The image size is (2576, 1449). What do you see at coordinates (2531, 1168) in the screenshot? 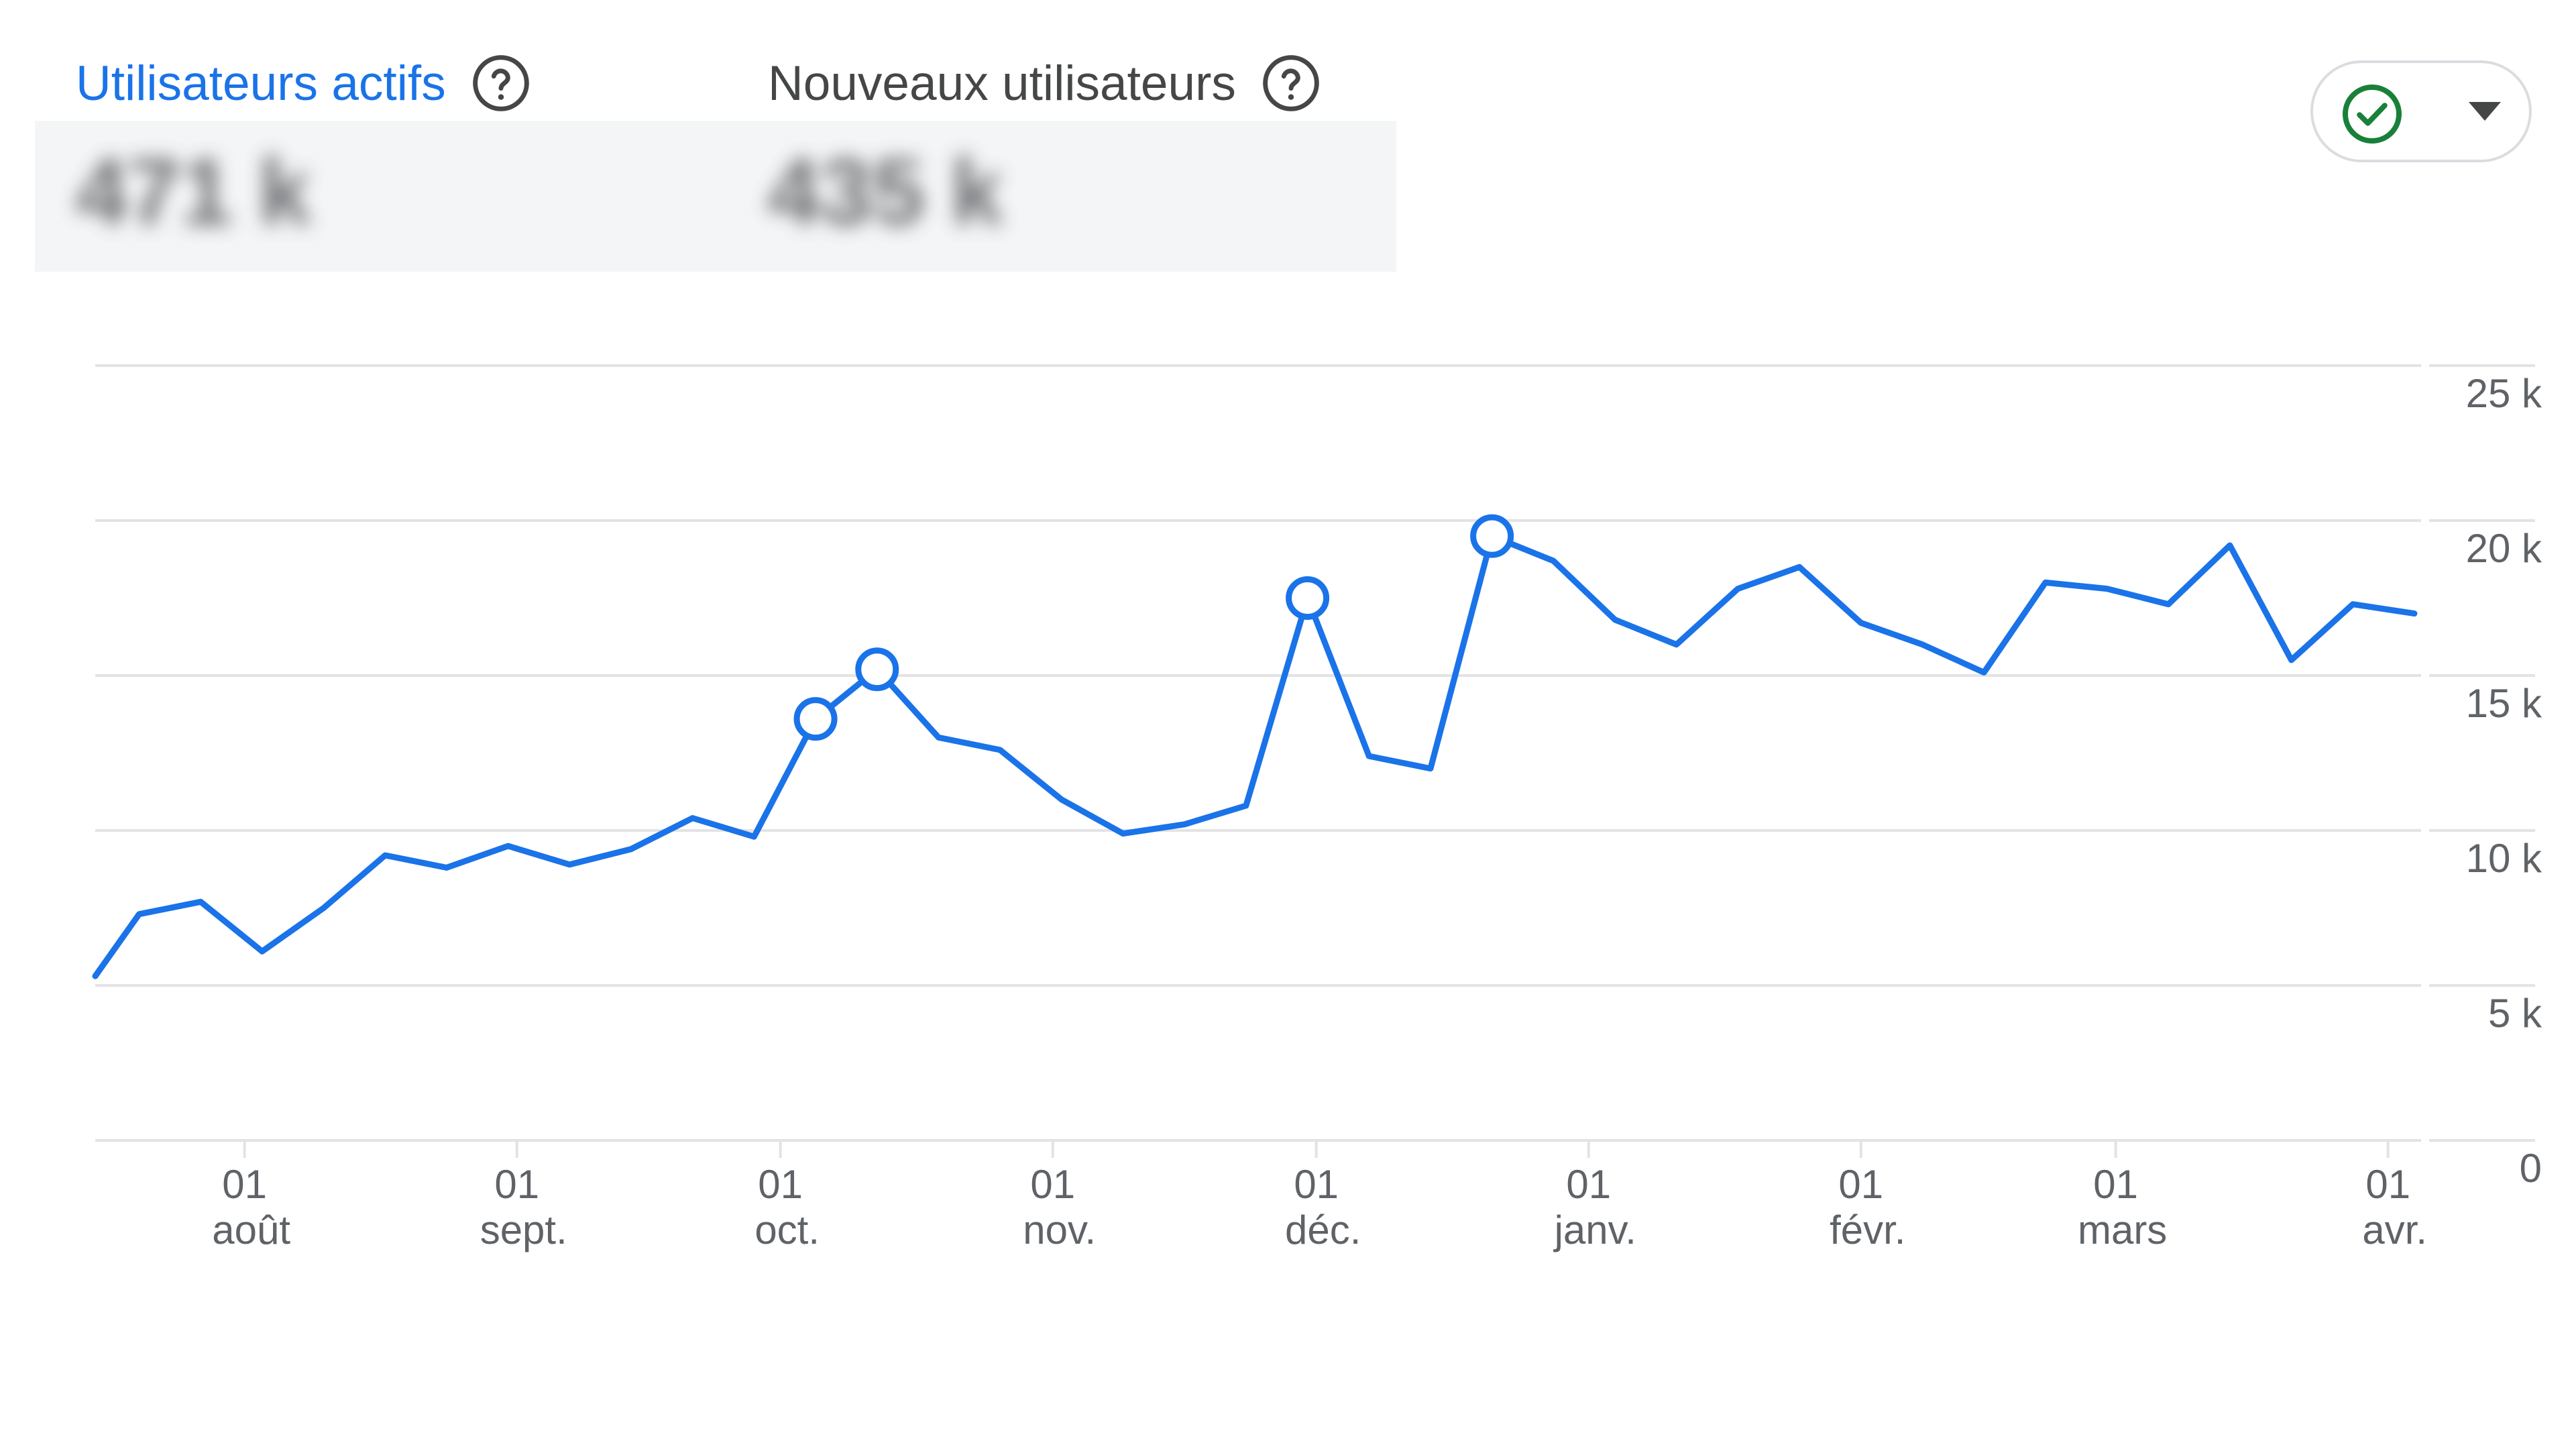
I see `y-tick-label: 0` at bounding box center [2531, 1168].